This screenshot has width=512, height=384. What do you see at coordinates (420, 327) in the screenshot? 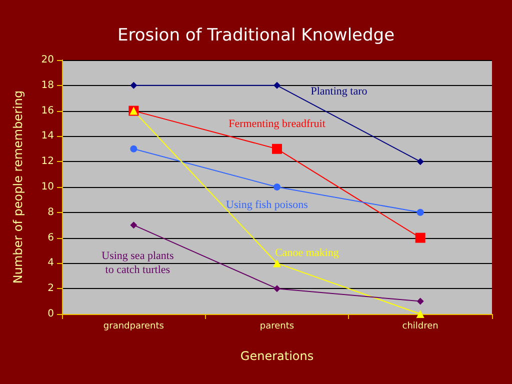
I see `x-tick-label: children` at bounding box center [420, 327].